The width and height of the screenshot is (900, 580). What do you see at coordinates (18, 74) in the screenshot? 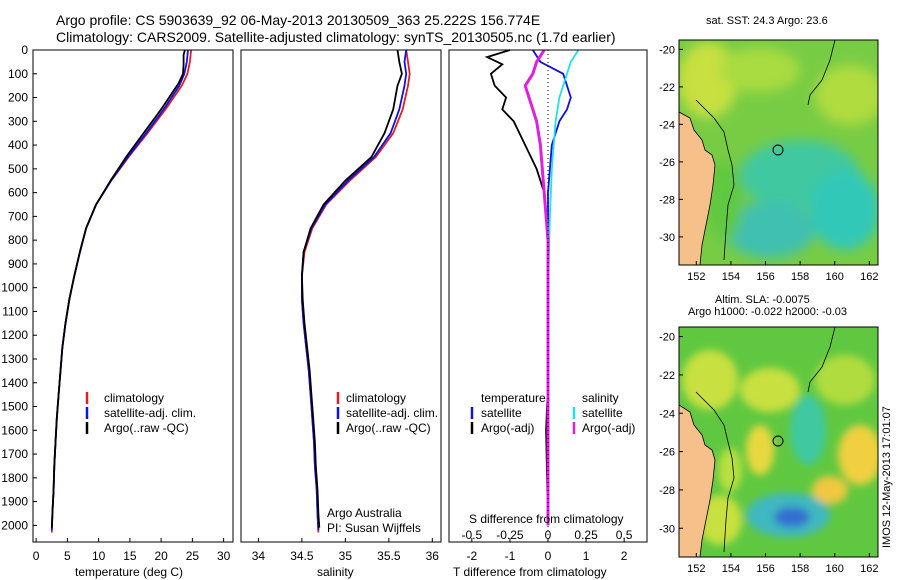
I see `y-tick-label: 100` at bounding box center [18, 74].